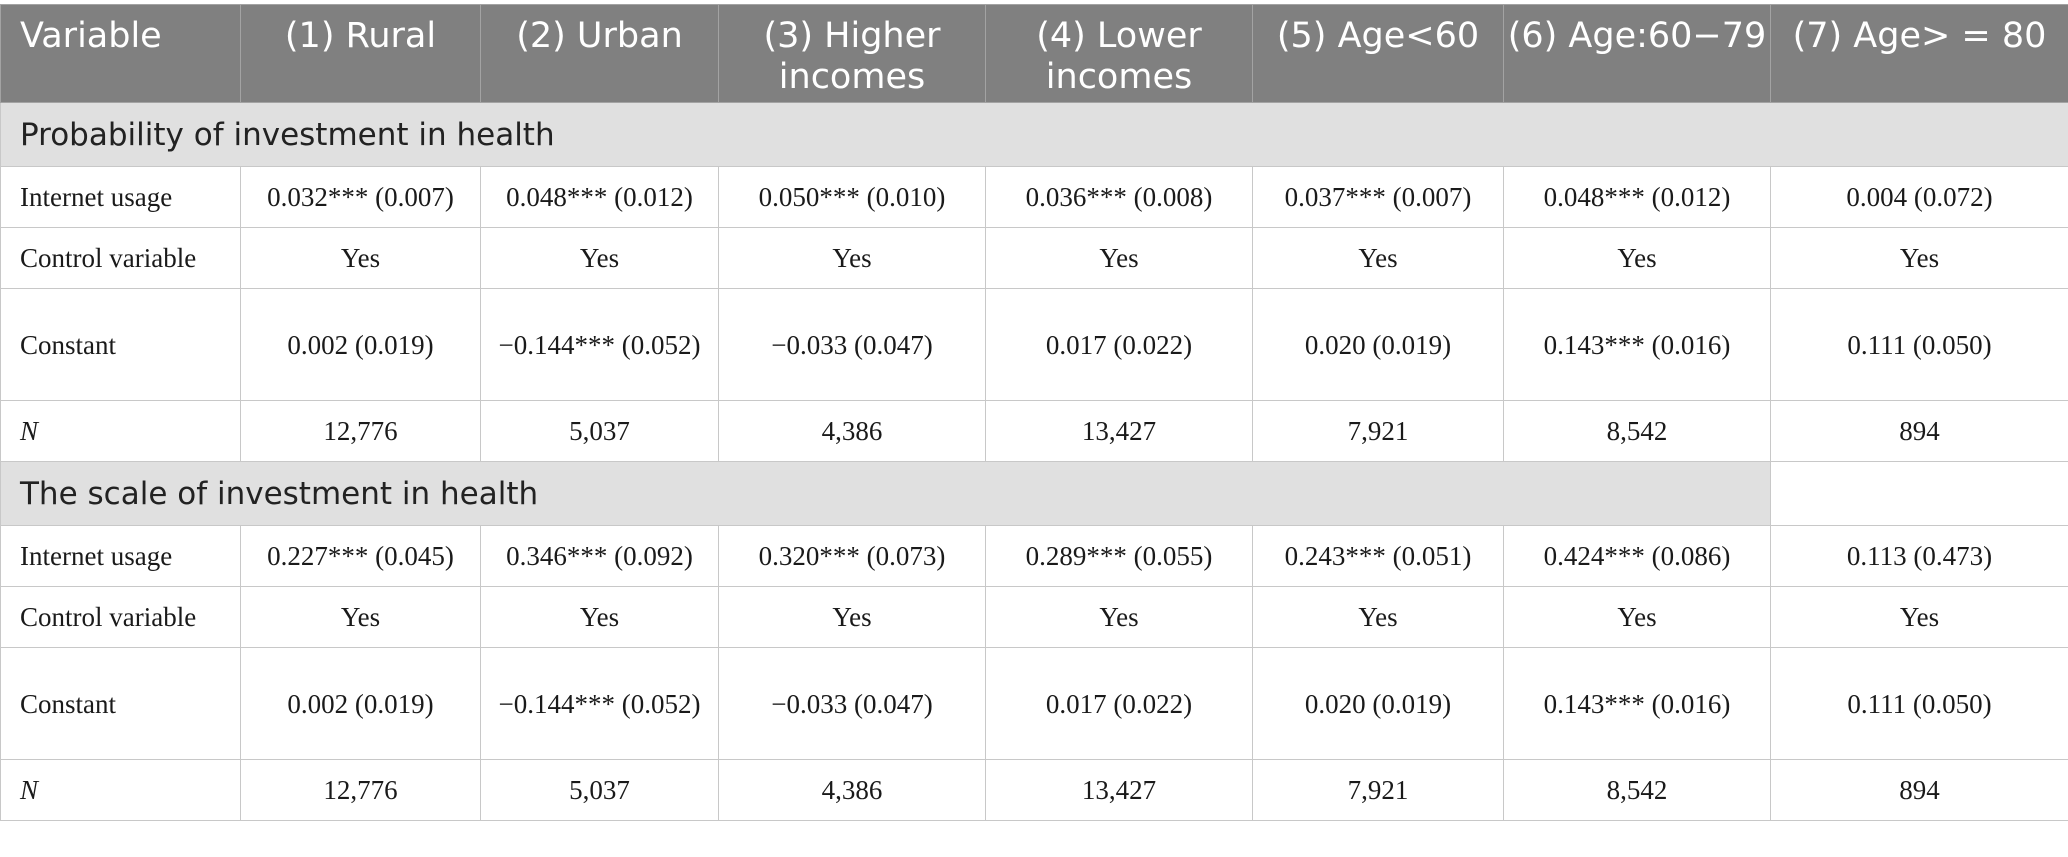 This screenshot has width=2068, height=857. What do you see at coordinates (1919, 197) in the screenshot?
I see `table-cell: 0.004 (0.072)` at bounding box center [1919, 197].